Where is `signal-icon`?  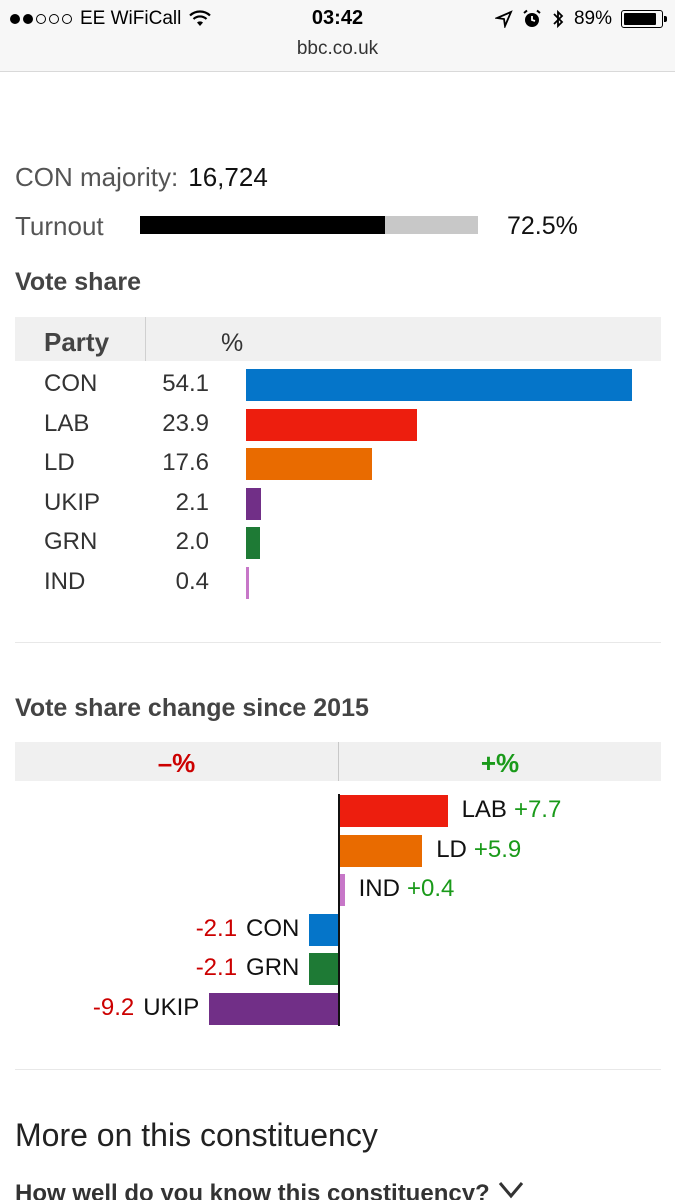
signal-icon is located at coordinates (41, 19).